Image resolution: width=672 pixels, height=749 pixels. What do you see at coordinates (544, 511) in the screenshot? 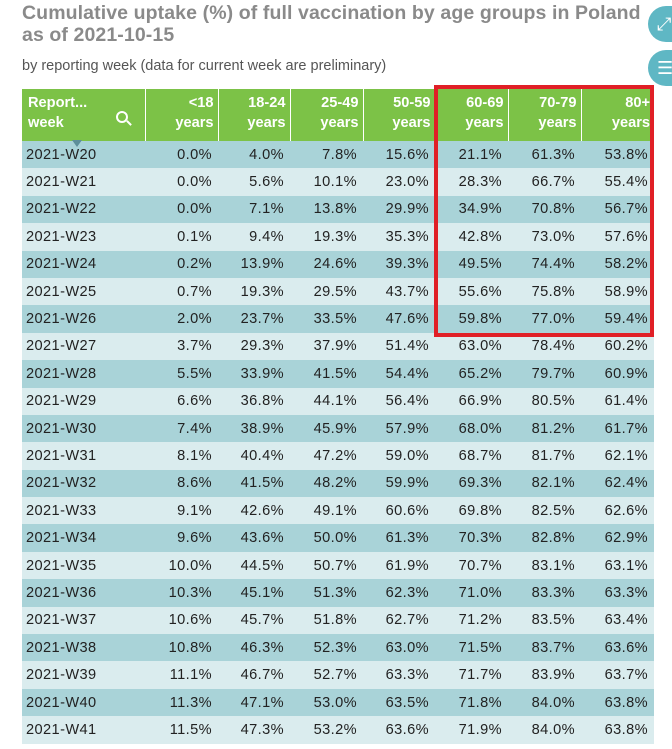
I see `value-cell: 82.5%` at bounding box center [544, 511].